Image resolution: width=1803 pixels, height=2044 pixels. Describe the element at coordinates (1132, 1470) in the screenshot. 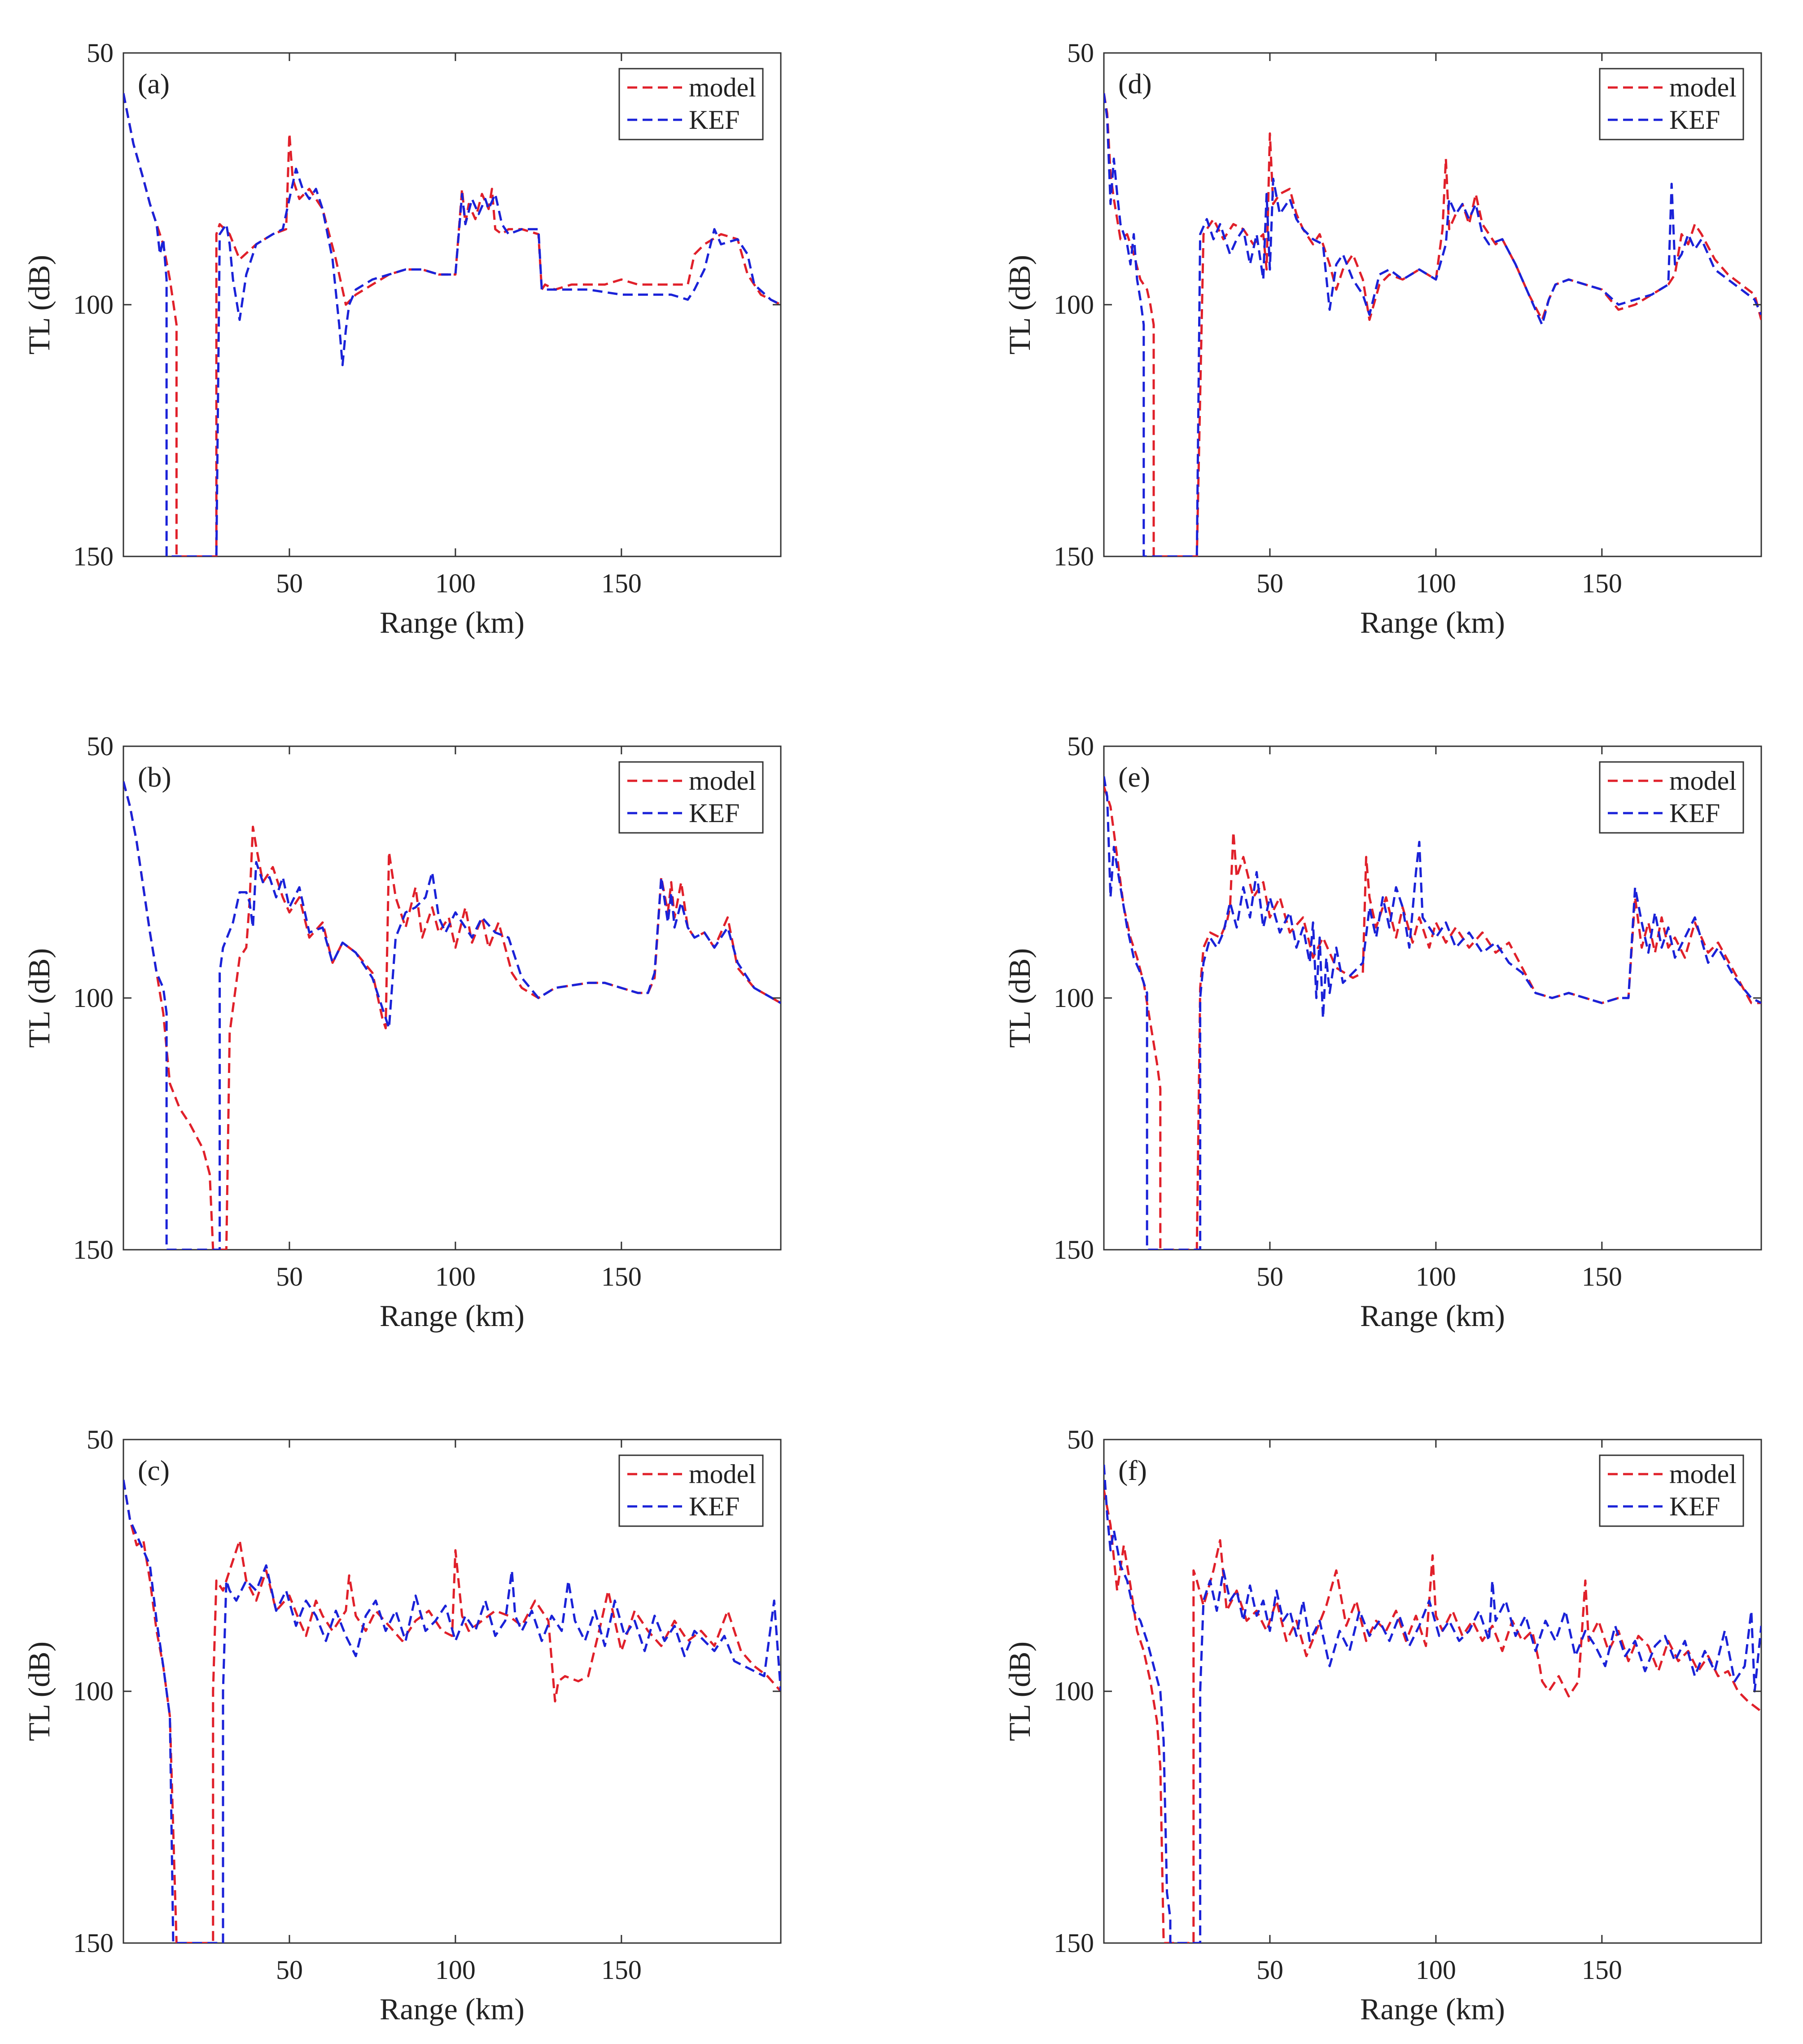

I see `panel-label: (f)` at that location.